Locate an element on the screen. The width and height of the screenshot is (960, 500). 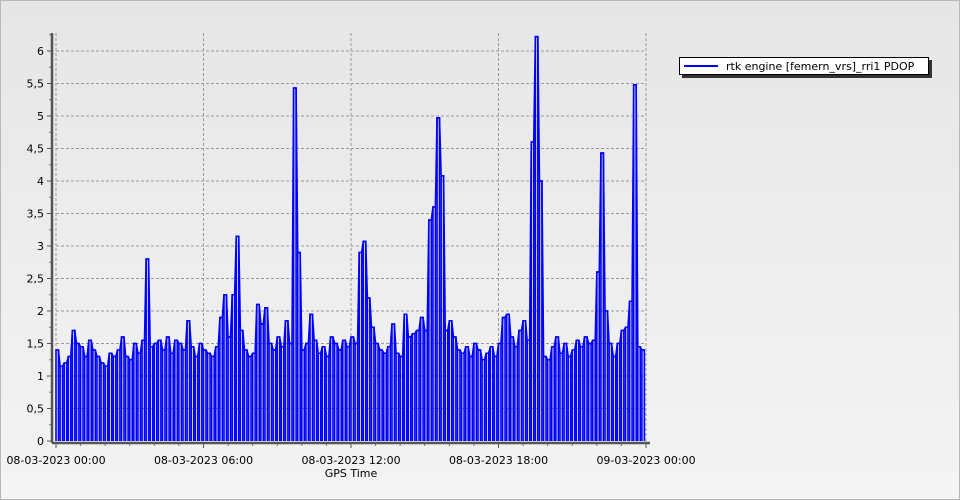
y-tick-label: 2,5 is located at coordinates (36, 279).